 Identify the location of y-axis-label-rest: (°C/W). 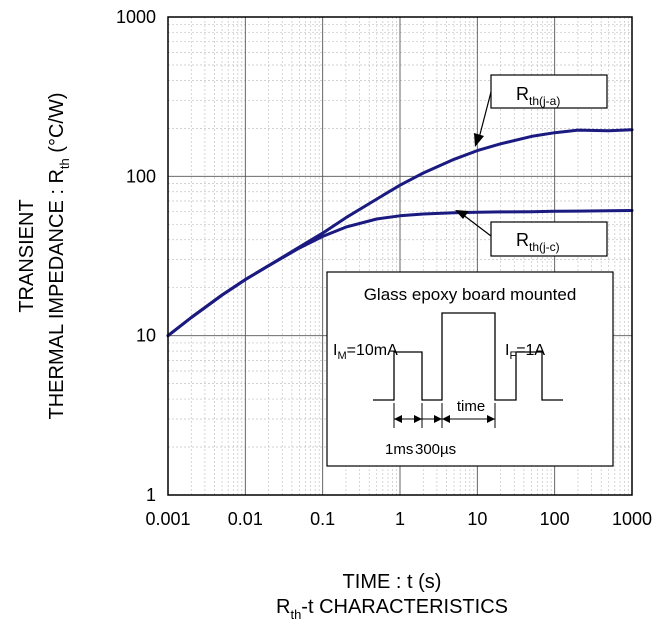
(57, 125).